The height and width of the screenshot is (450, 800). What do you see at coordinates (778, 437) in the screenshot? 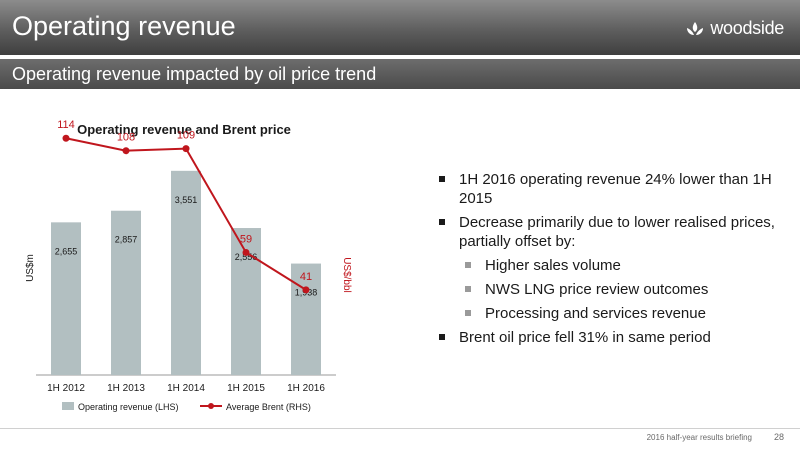
I see `page-number: 28` at bounding box center [778, 437].